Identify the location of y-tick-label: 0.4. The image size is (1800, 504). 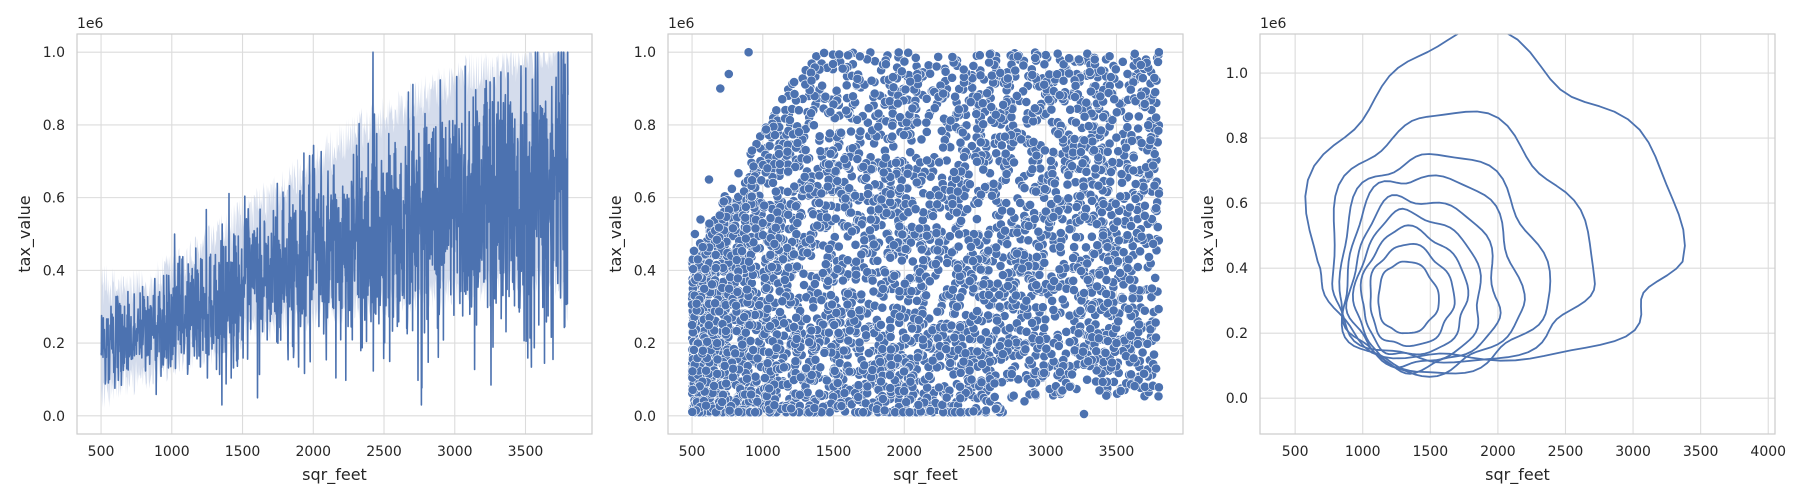
(1237, 269).